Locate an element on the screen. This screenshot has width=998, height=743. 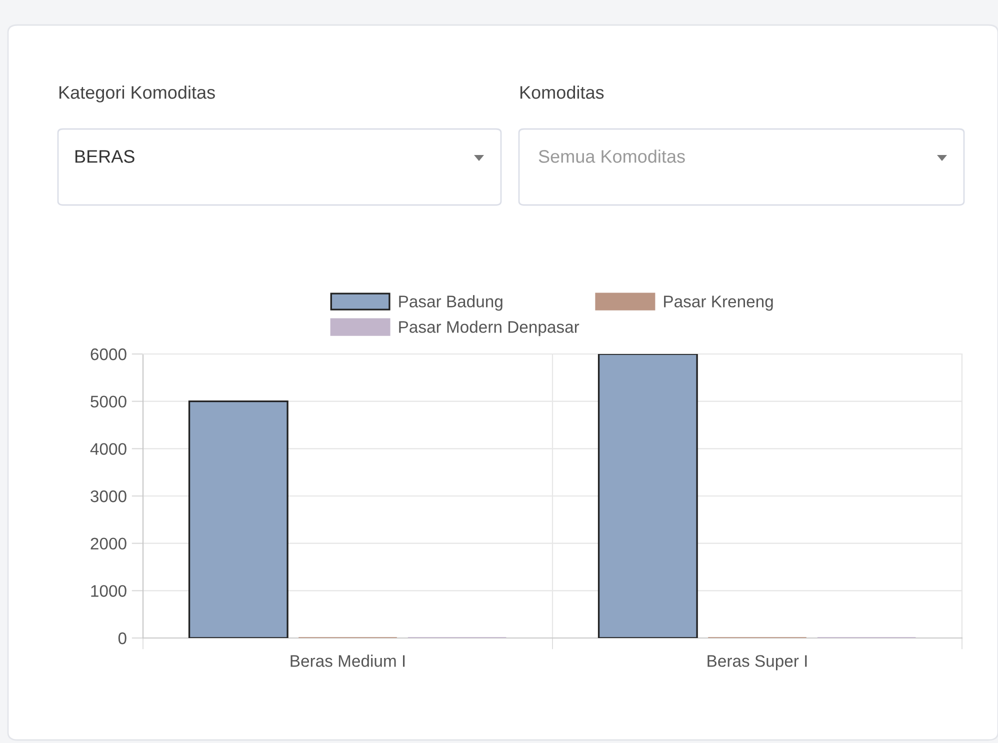
y-tick-label: 3000 is located at coordinates (108, 496).